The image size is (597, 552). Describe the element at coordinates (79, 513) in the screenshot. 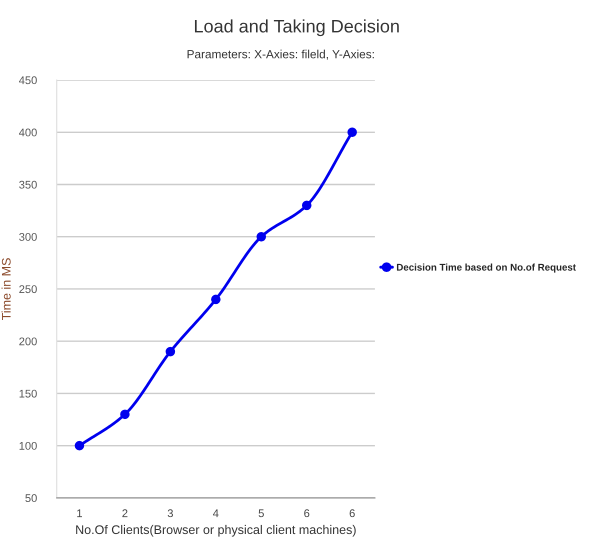

I see `x-tick-label: 1` at that location.